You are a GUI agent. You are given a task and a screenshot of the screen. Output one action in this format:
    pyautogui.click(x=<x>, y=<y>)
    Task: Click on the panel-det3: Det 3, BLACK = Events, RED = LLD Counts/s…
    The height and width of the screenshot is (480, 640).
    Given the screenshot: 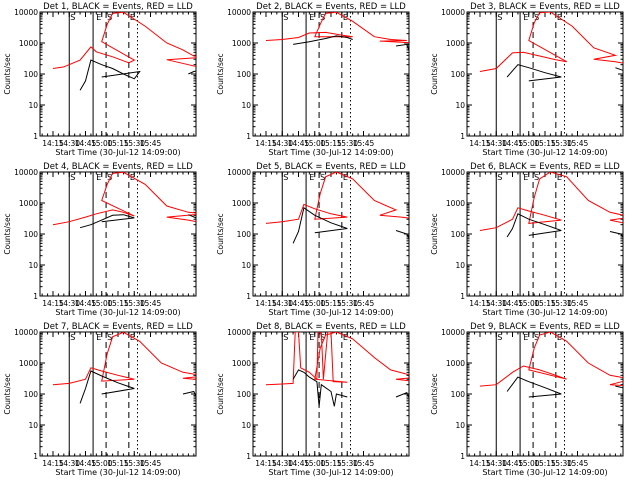 What is the action you would take?
    pyautogui.click(x=527, y=79)
    